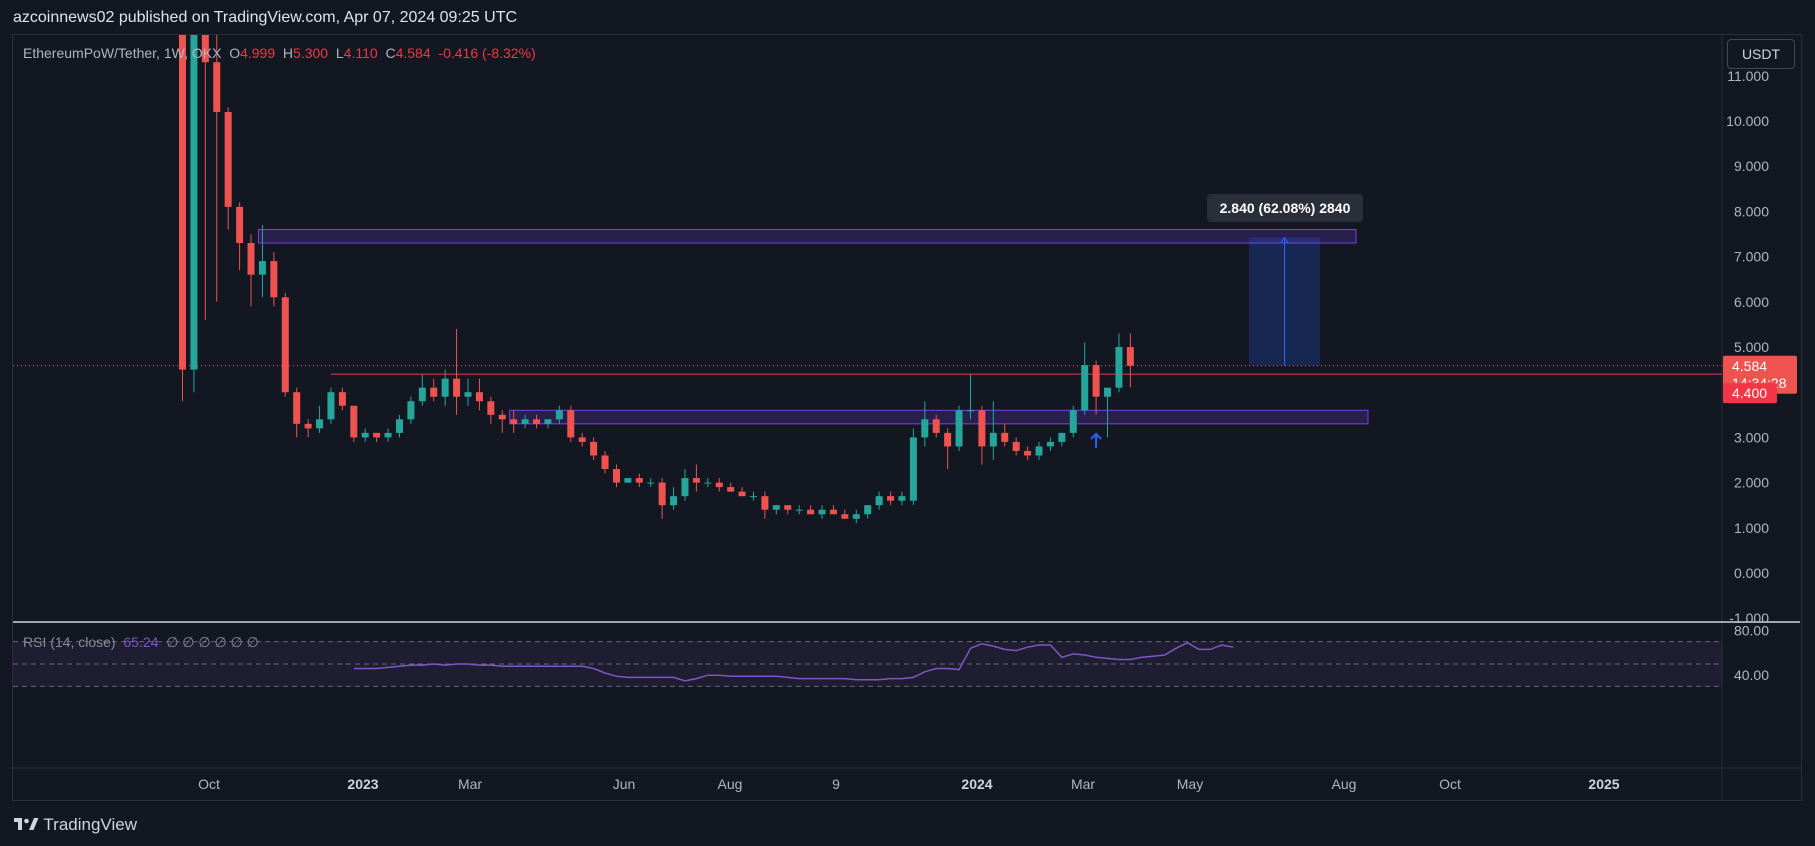  Describe the element at coordinates (26, 824) in the screenshot. I see `tradingview-logo-icon` at that location.